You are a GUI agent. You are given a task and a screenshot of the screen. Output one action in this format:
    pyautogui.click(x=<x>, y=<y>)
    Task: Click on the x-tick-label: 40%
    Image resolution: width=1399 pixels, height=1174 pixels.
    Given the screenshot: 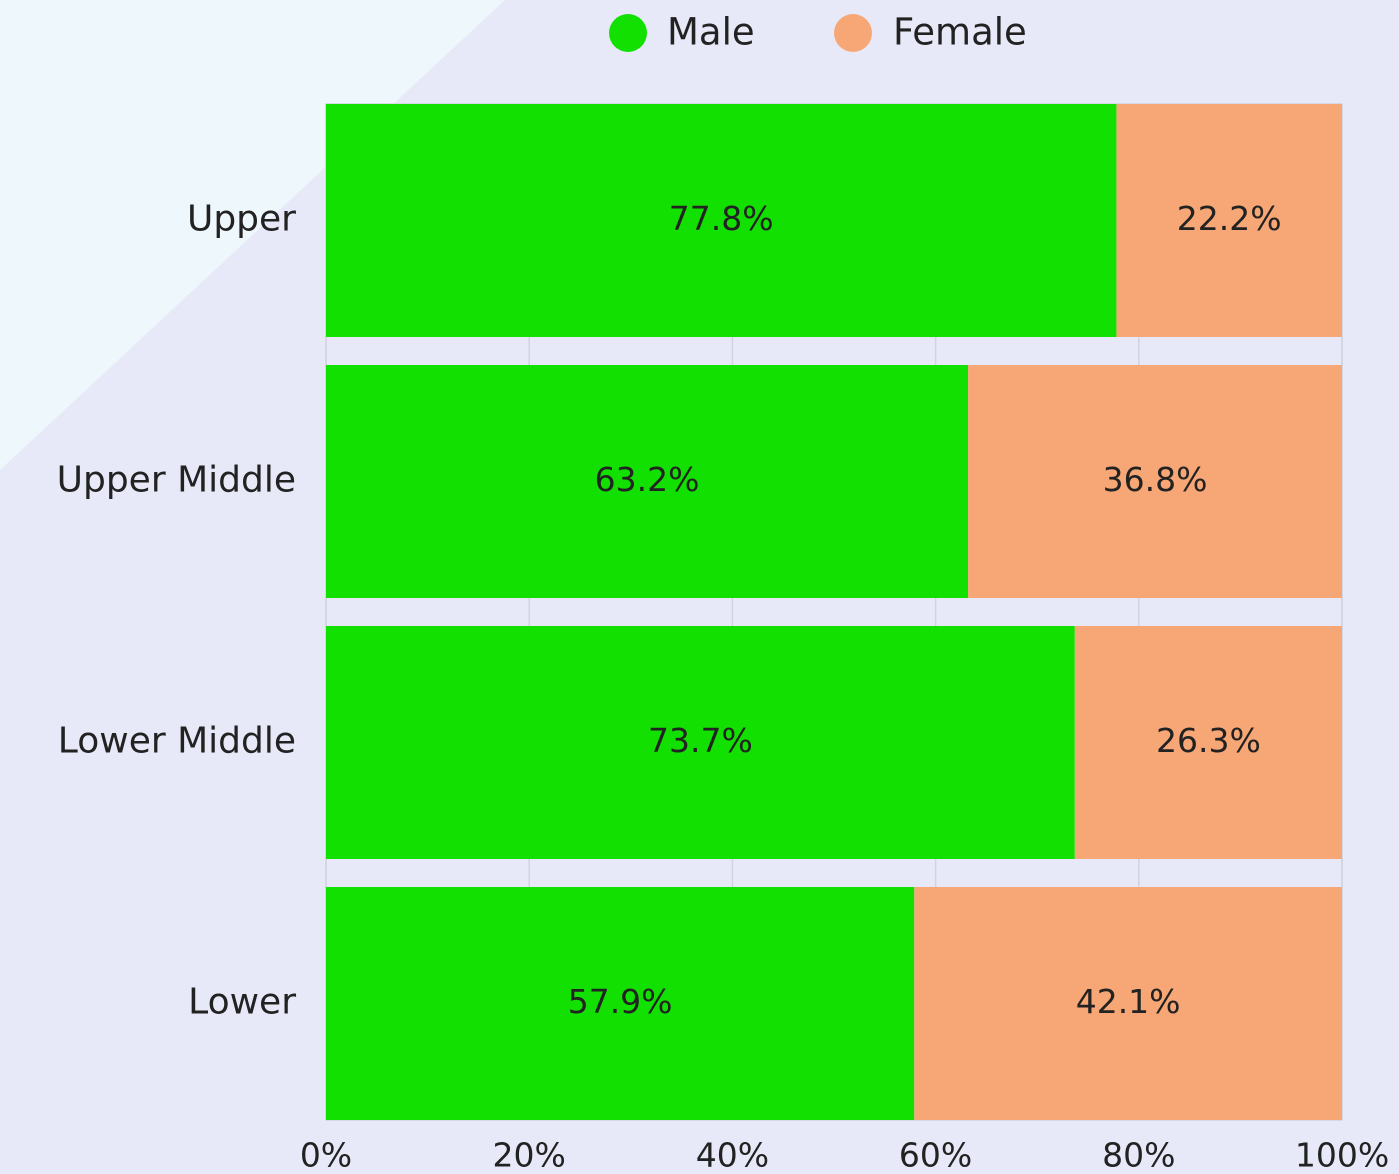 What is the action you would take?
    pyautogui.click(x=732, y=1155)
    